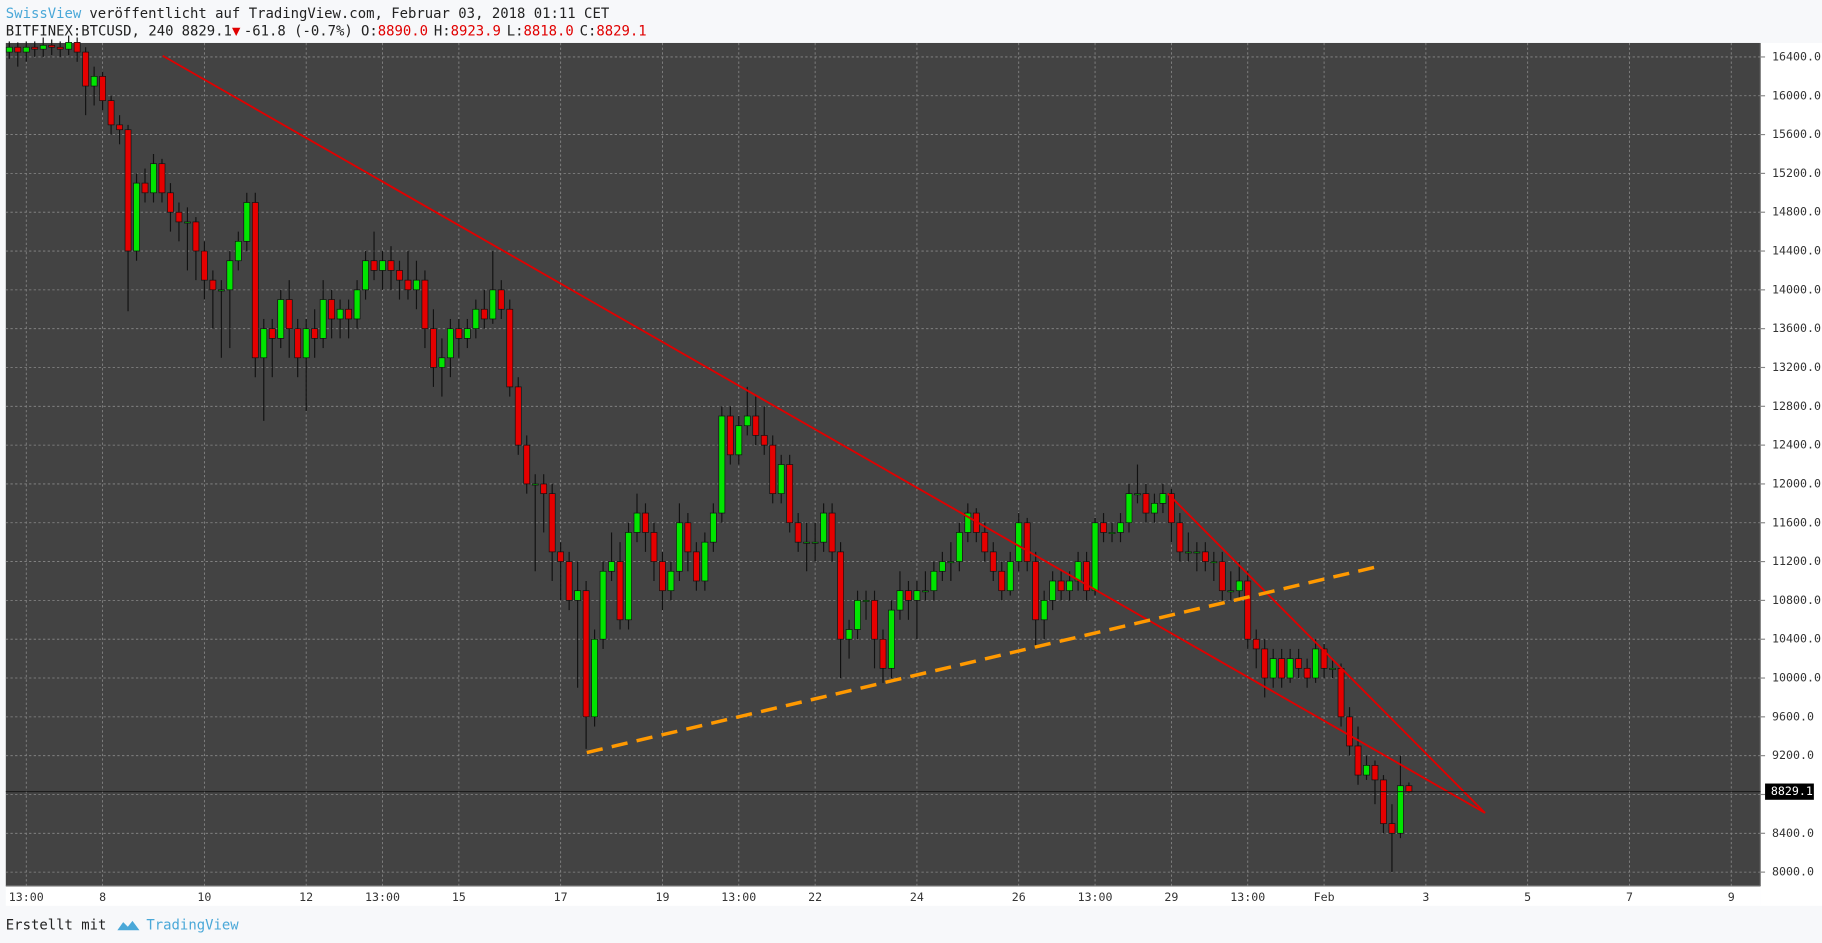 Image resolution: width=1822 pixels, height=943 pixels. What do you see at coordinates (1793, 716) in the screenshot?
I see `y-tick-label: 9600.0` at bounding box center [1793, 716].